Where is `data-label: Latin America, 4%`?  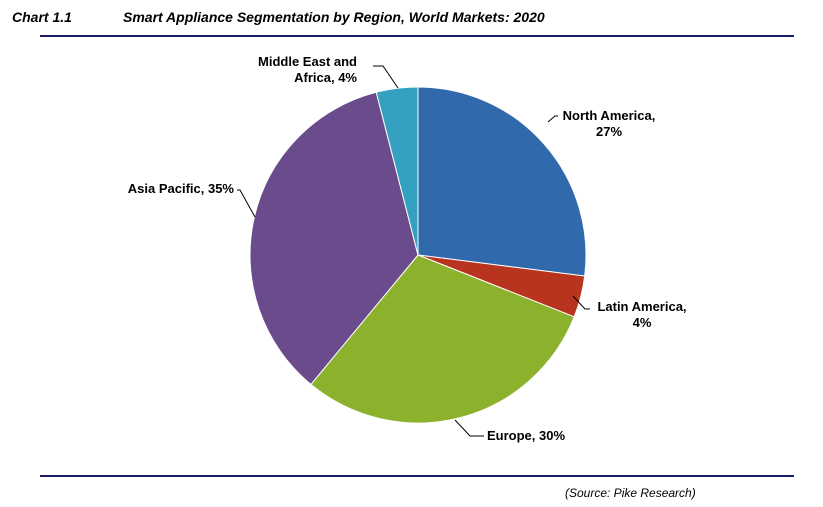 data-label: Latin America, 4% is located at coordinates (641, 314).